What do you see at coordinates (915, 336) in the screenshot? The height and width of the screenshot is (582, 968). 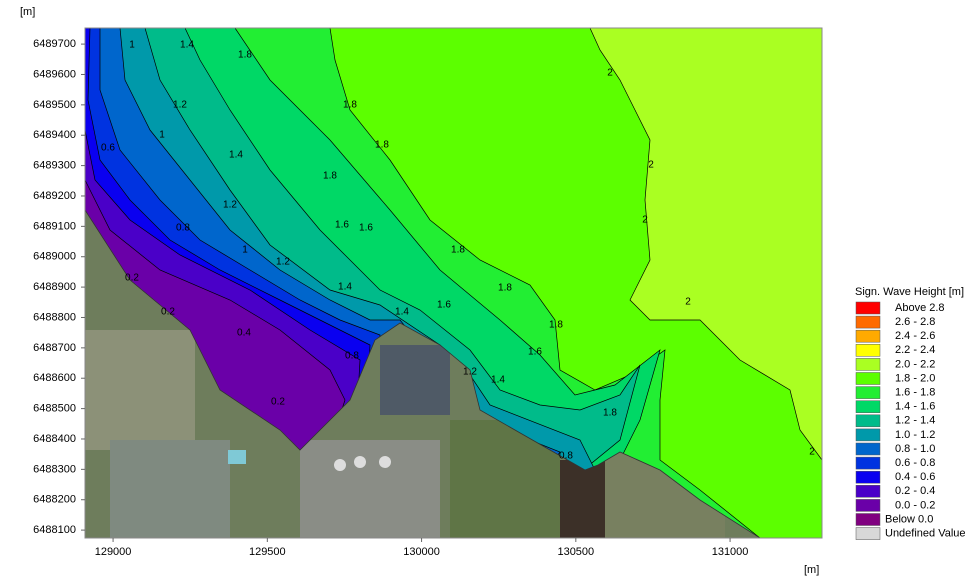 I see `legend-label: 2.4 - 2.6` at bounding box center [915, 336].